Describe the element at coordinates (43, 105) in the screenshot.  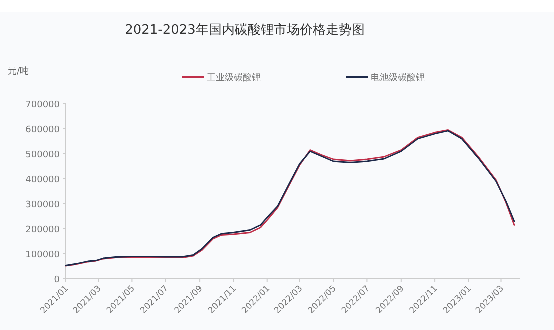
I see `y-tick-label: 700000` at that location.